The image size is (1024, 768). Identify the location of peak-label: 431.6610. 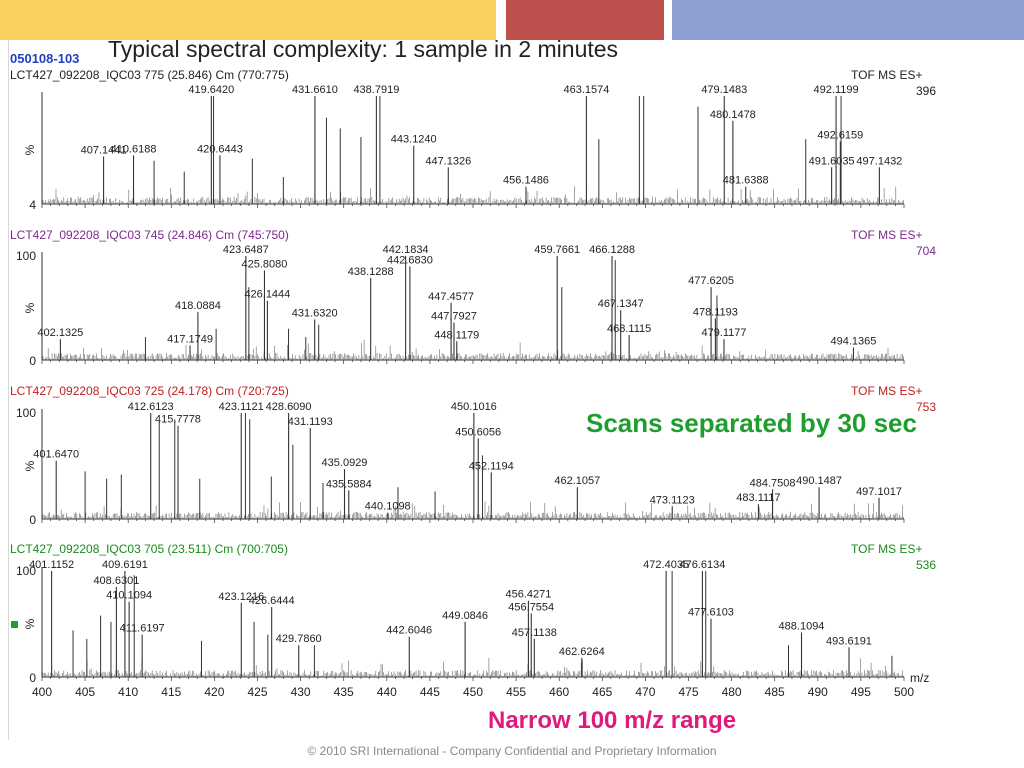
(315, 90).